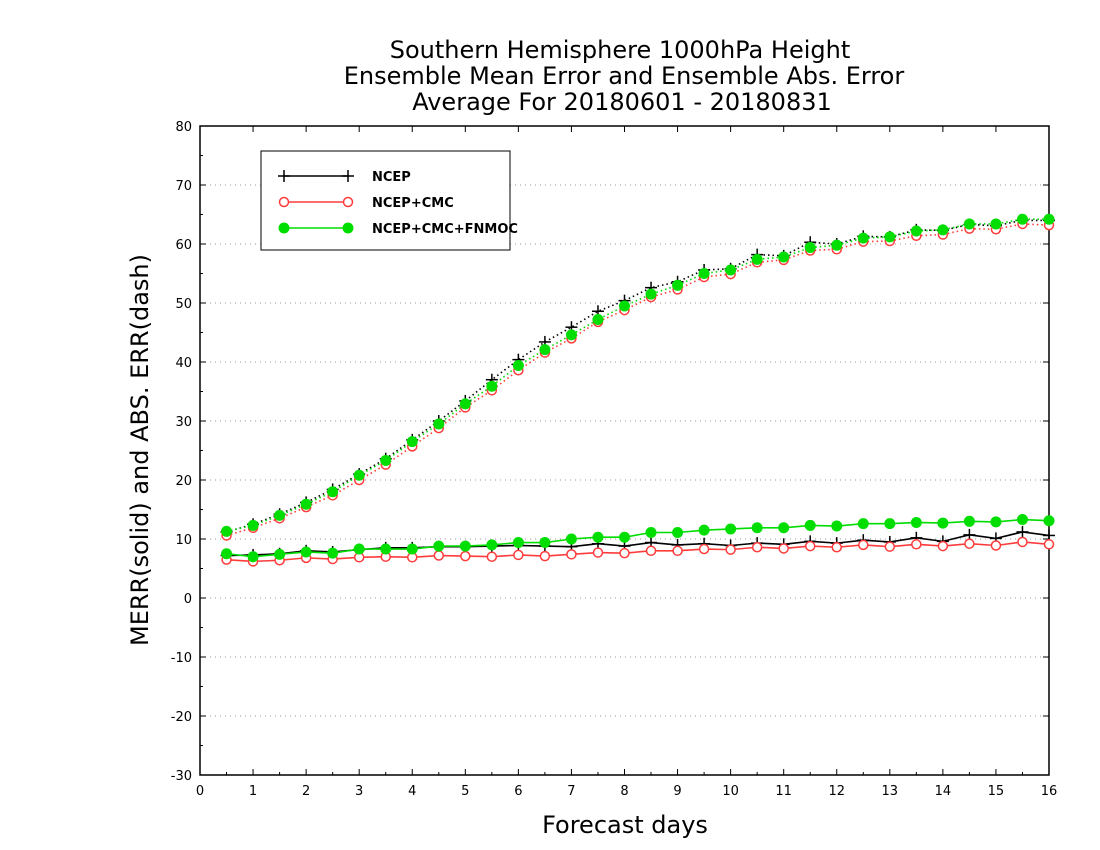 The height and width of the screenshot is (850, 1100). Describe the element at coordinates (253, 791) in the screenshot. I see `x-tick-label: 1` at that location.